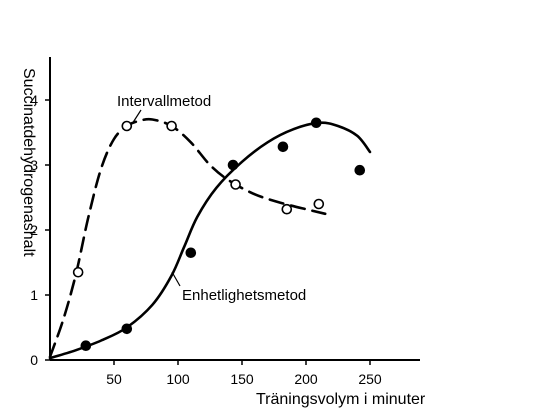 This screenshot has height=420, width=537. I want to click on x-tick-label: 100, so click(178, 379).